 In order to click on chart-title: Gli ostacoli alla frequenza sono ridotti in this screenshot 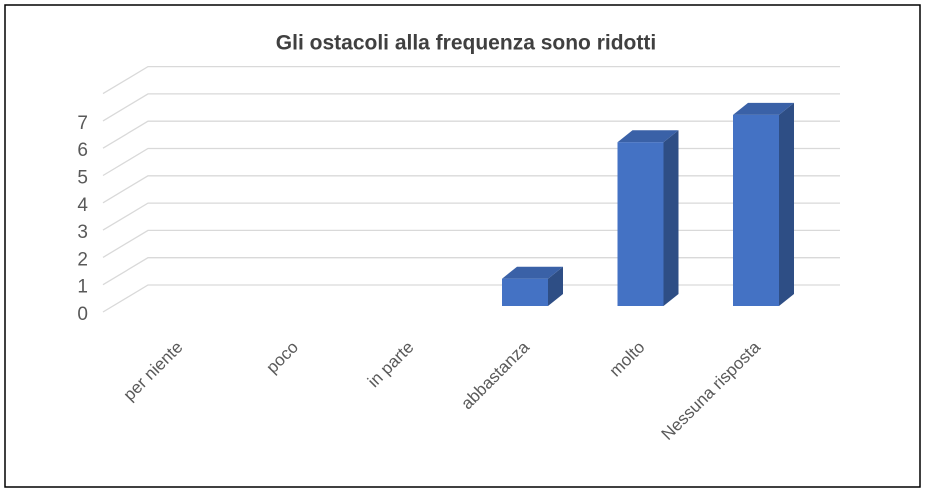, I will do `click(466, 43)`.